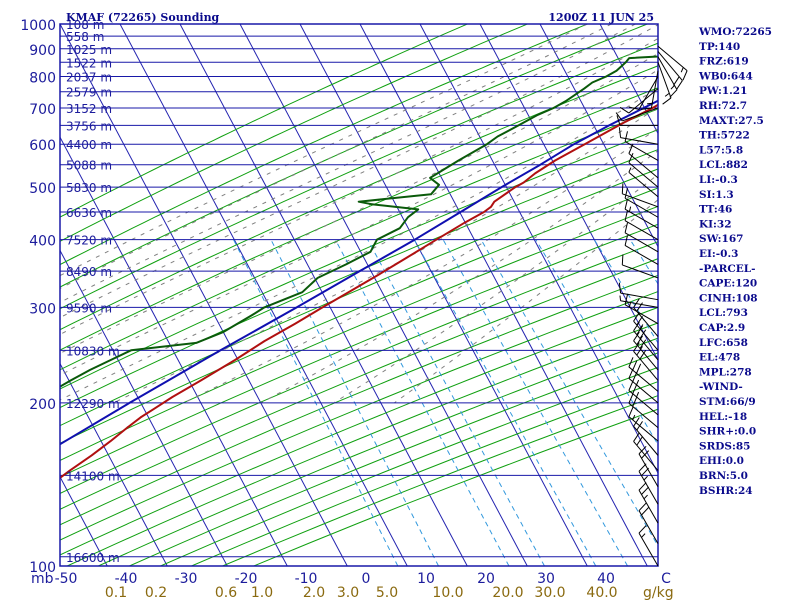  Describe the element at coordinates (546, 579) in the screenshot. I see `temperature-tick-label: 30` at that location.